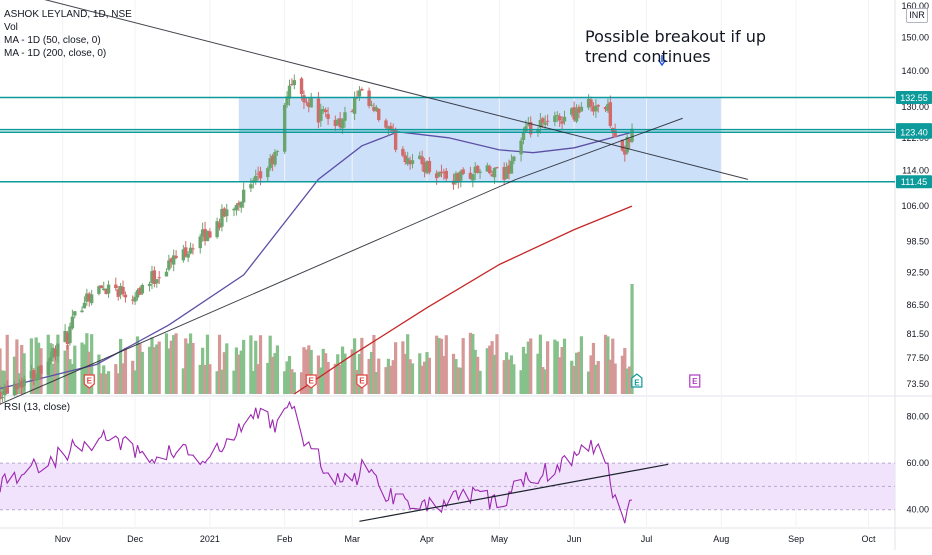 This screenshot has width=932, height=555. I want to click on price-tick-label: 73.50, so click(917, 384).